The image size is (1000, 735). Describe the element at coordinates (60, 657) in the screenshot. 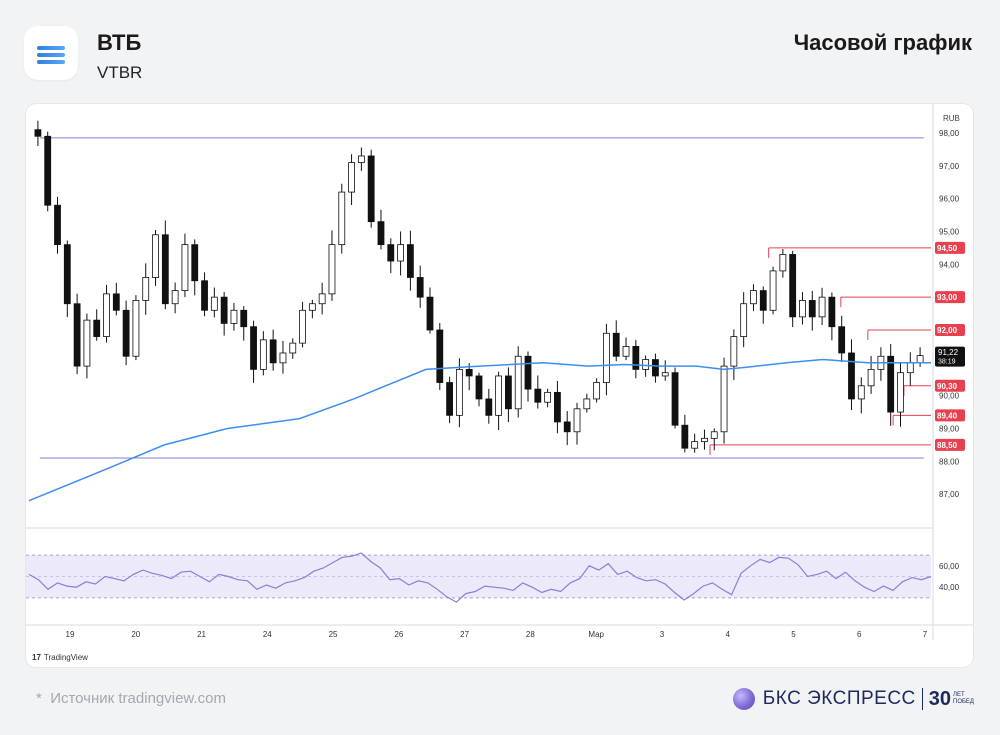

I see `tradingview-attribution: 17 TradingView` at that location.